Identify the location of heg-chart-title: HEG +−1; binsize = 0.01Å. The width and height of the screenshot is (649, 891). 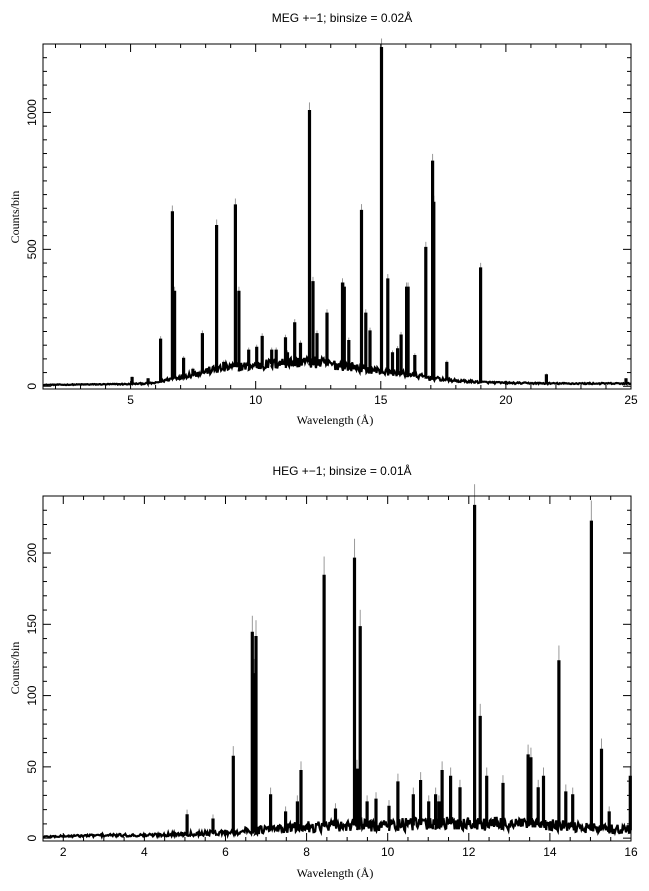
(341, 470).